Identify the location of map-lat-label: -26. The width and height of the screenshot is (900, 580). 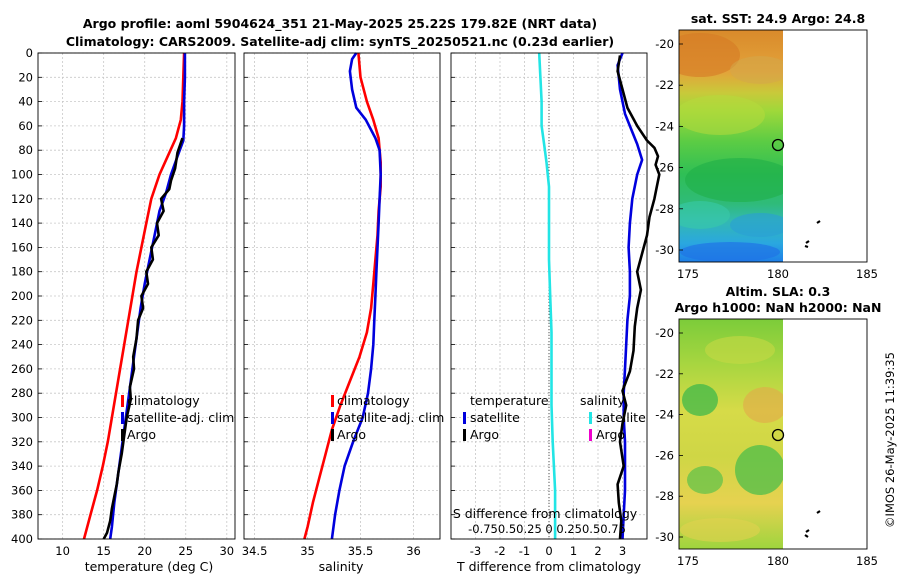
(664, 168).